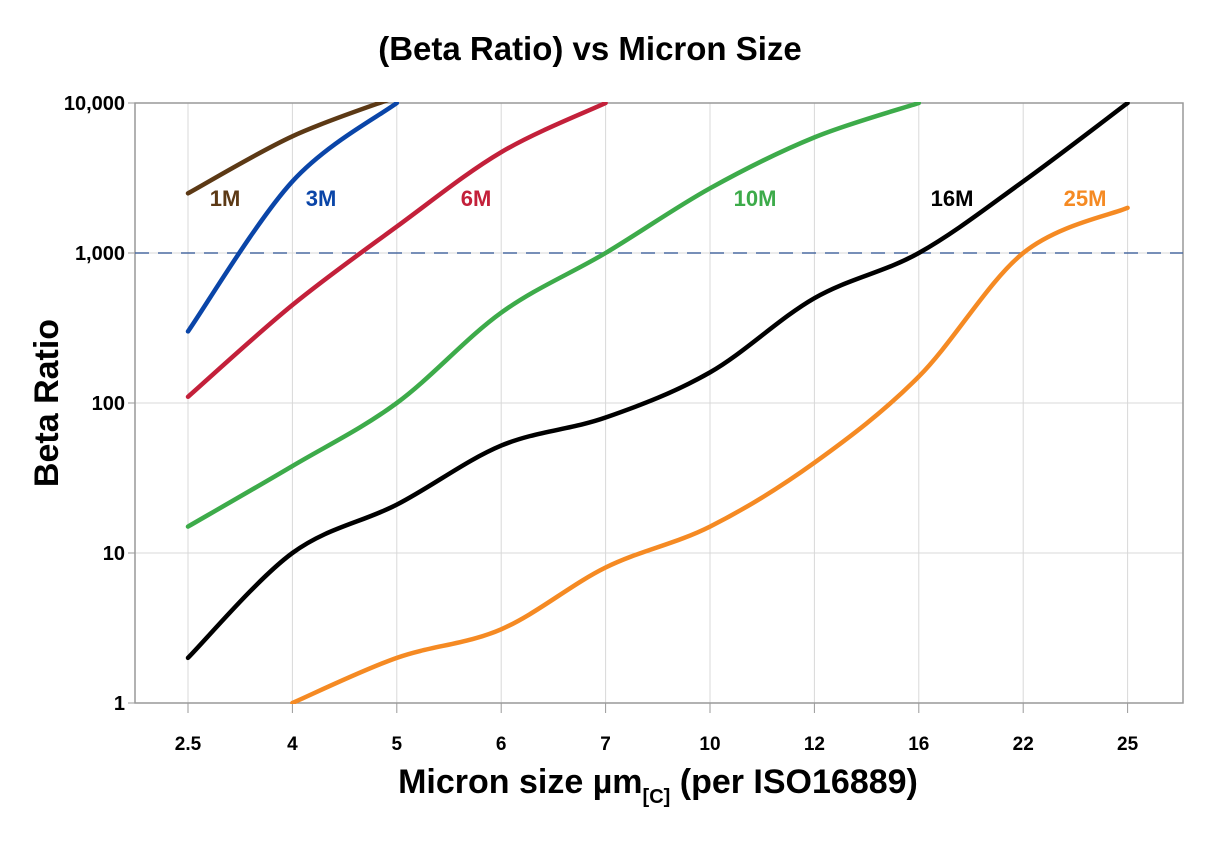 This screenshot has height=841, width=1221. What do you see at coordinates (108, 404) in the screenshot?
I see `y-tick-label: 100` at bounding box center [108, 404].